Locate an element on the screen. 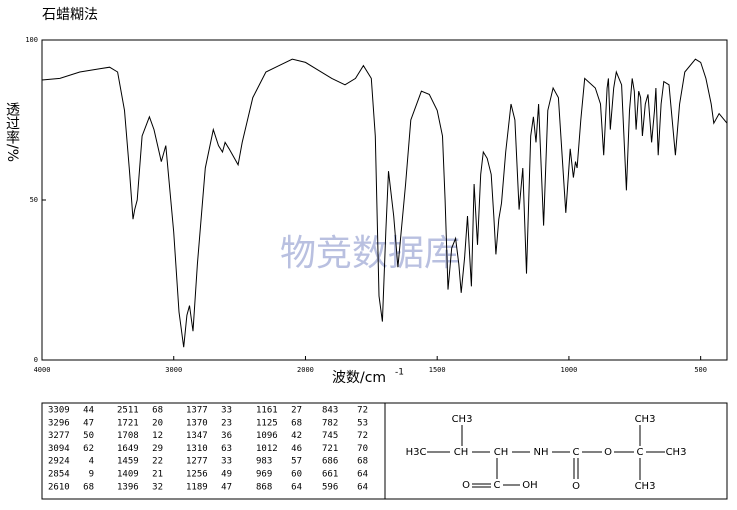 This screenshot has height=510, width=737. peak-transmittance: 36 is located at coordinates (226, 436).